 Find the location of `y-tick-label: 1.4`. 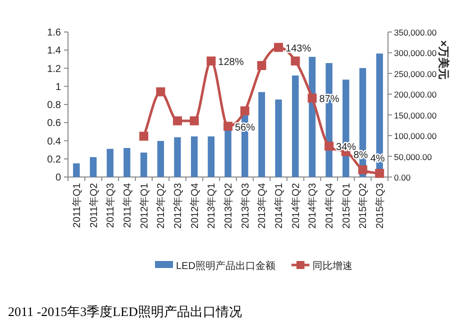

y-tick-label: 1.4 is located at coordinates (54, 51).